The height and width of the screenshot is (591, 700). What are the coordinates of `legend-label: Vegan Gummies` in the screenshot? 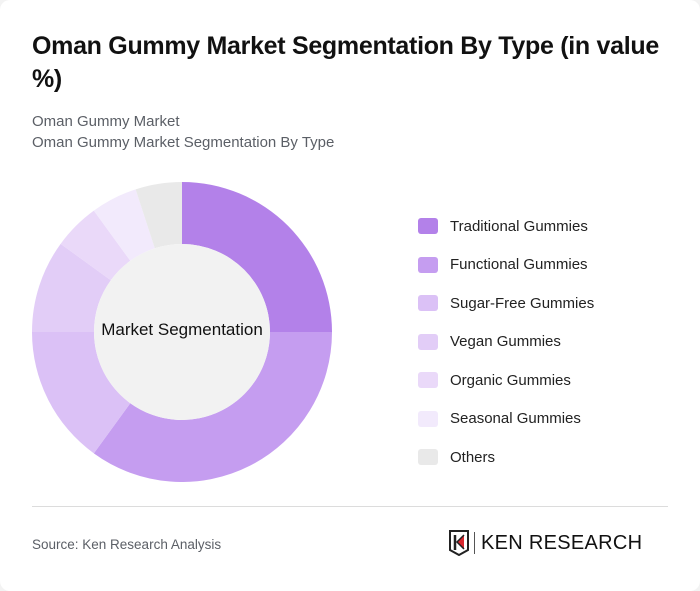 It's located at (505, 342).